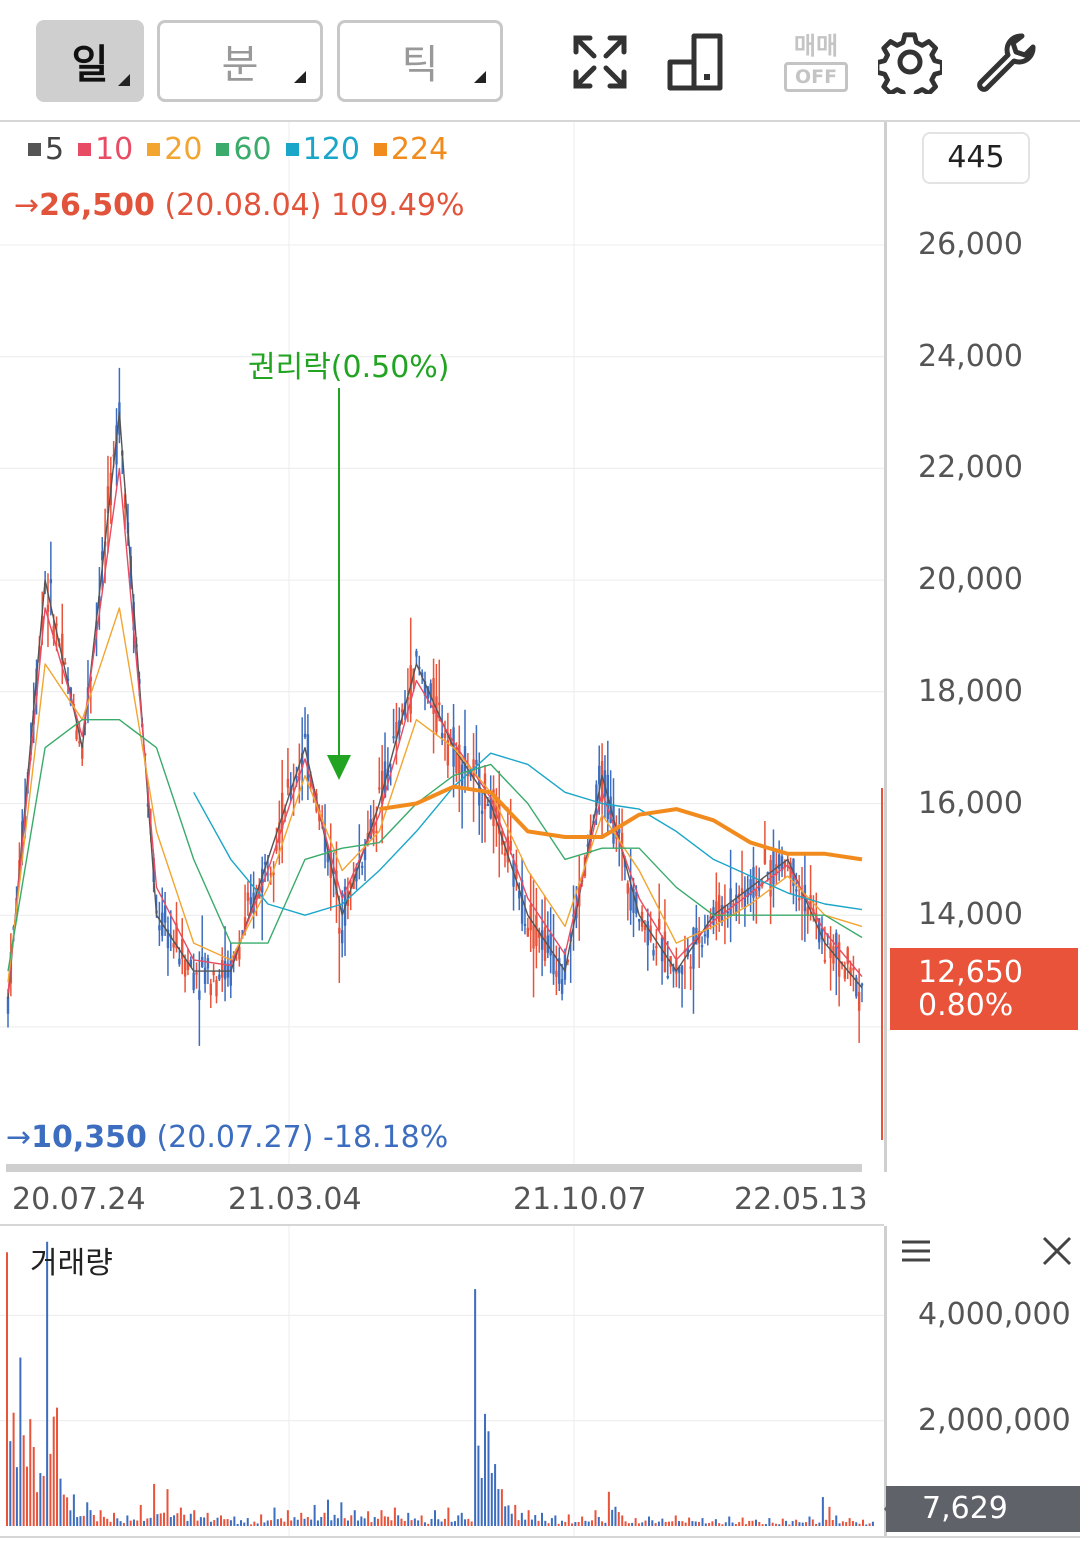 This screenshot has height=1557, width=1080. Describe the element at coordinates (331, 149) in the screenshot. I see `legend-label: 120` at that location.